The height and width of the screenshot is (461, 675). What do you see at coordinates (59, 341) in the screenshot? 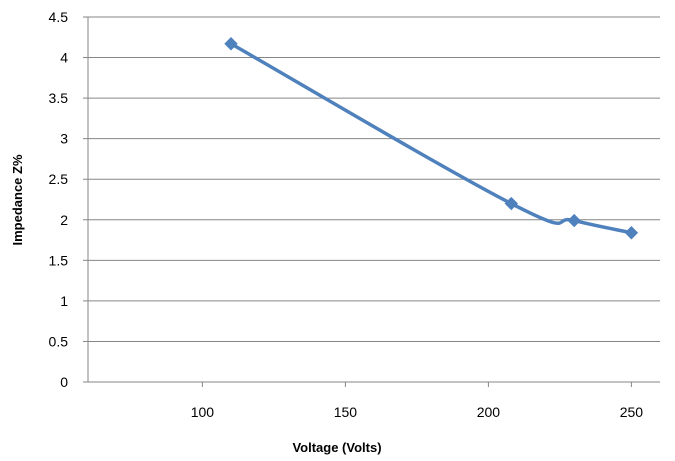
I see `y-tick-label: 0.5` at bounding box center [59, 341].